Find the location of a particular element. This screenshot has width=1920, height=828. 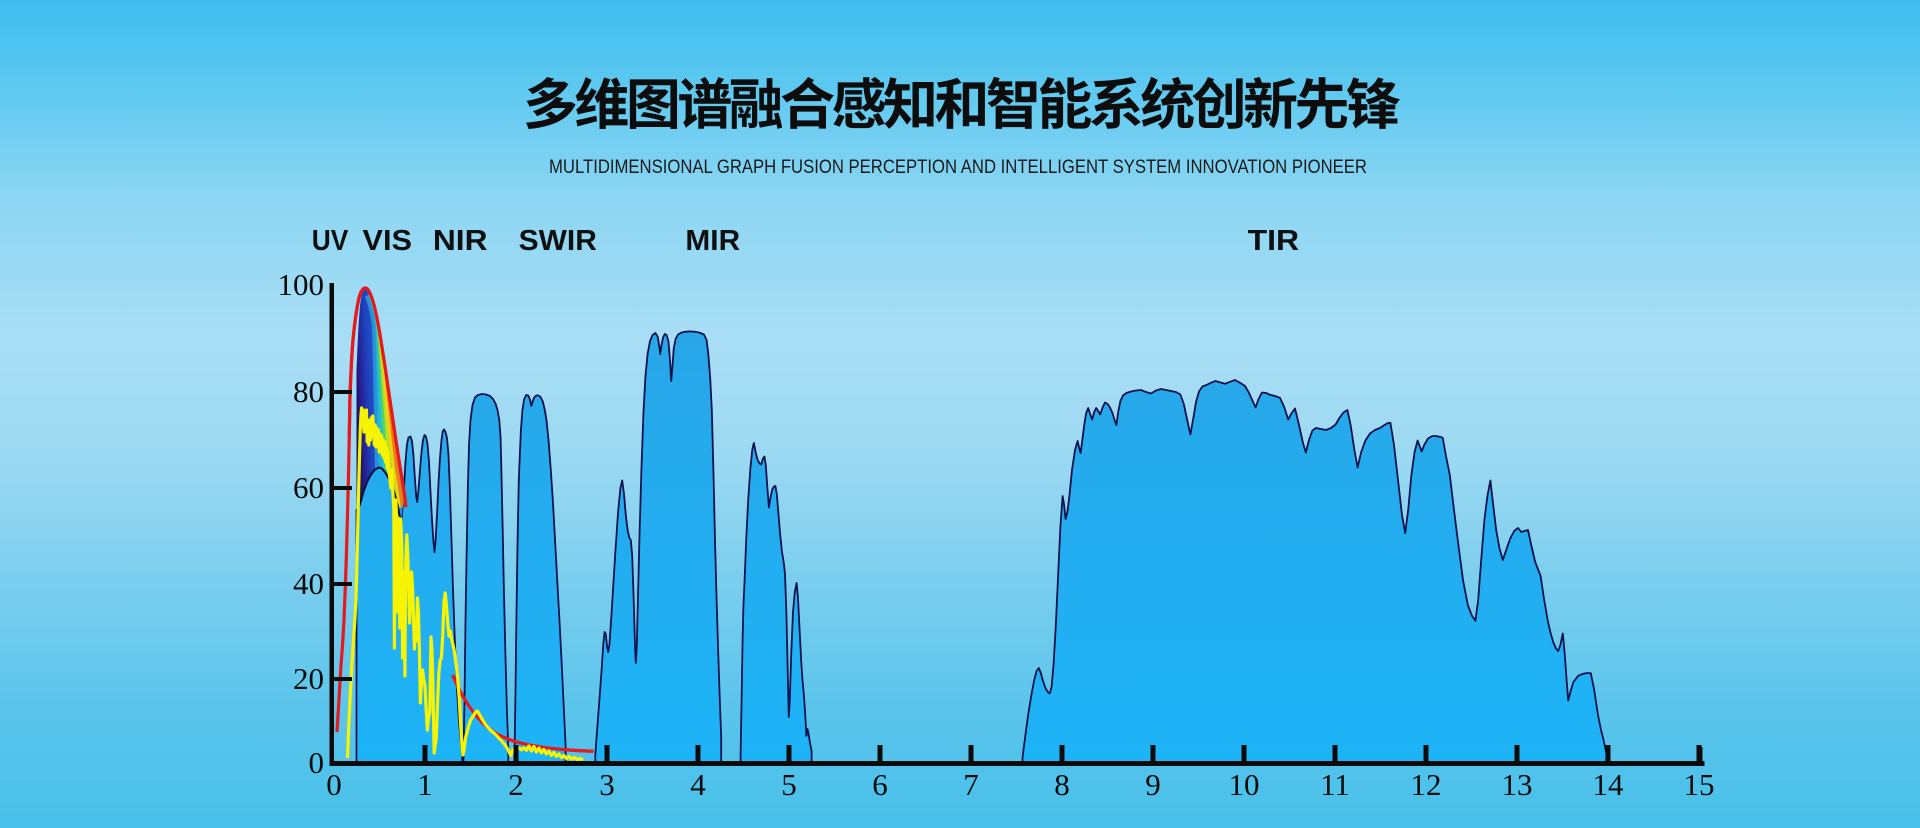

svg-text: 14 is located at coordinates (1609, 784).